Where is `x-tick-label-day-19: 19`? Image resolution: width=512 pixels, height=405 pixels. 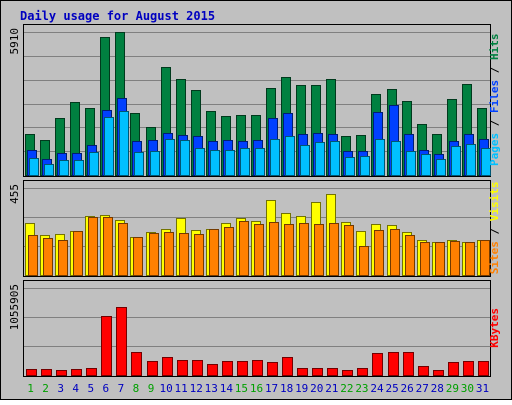 x-tick-label-day-19: 19 is located at coordinates (301, 388).